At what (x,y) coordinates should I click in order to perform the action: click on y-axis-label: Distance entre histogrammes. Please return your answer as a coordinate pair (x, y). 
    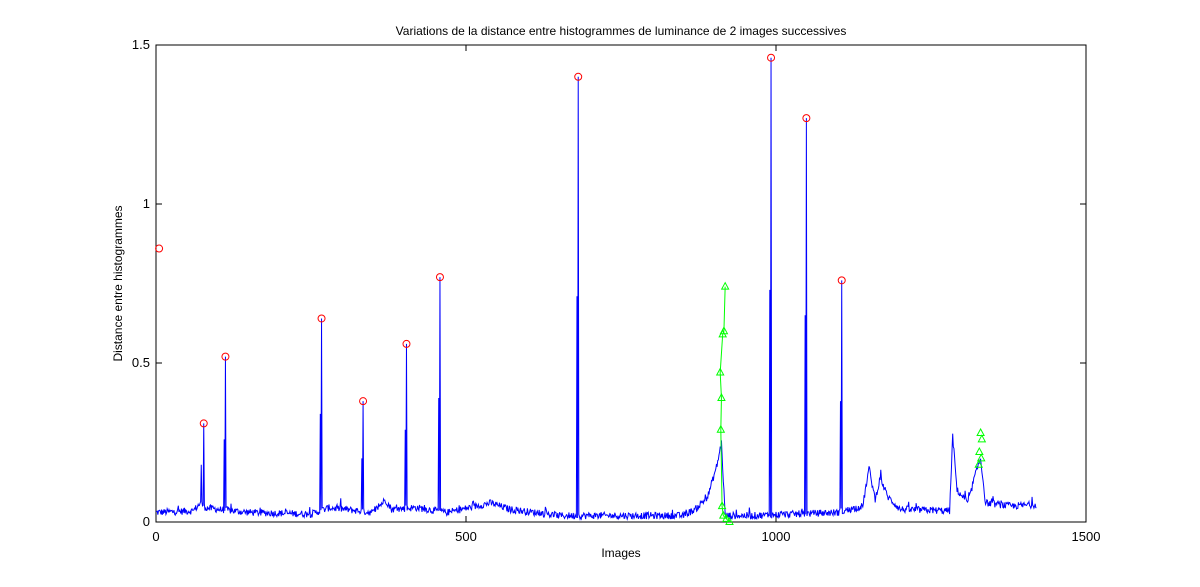
    Looking at the image, I should click on (118, 283).